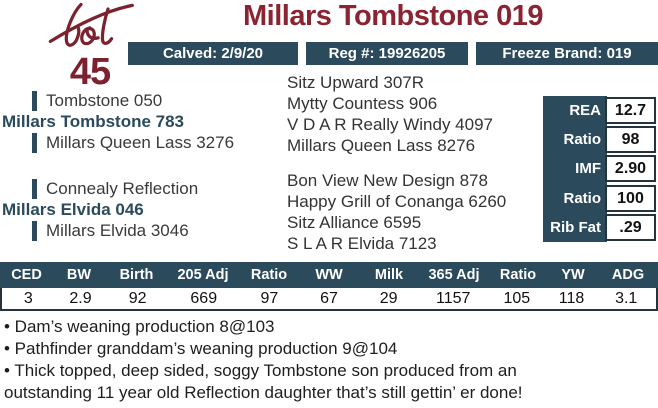  What do you see at coordinates (630, 169) in the screenshot?
I see `stat-value: 2.90` at bounding box center [630, 169].